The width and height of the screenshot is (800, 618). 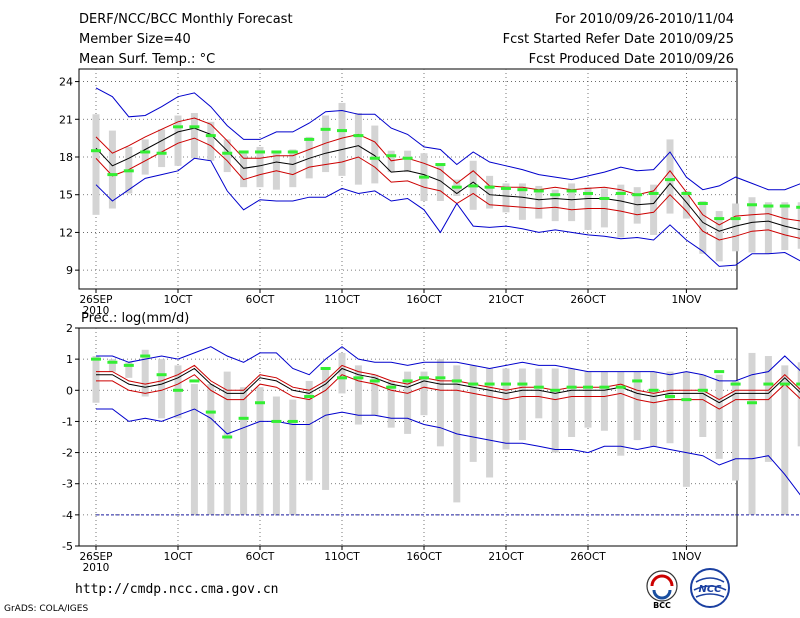 I want to click on prec-year-label: 2010, so click(x=96, y=568).